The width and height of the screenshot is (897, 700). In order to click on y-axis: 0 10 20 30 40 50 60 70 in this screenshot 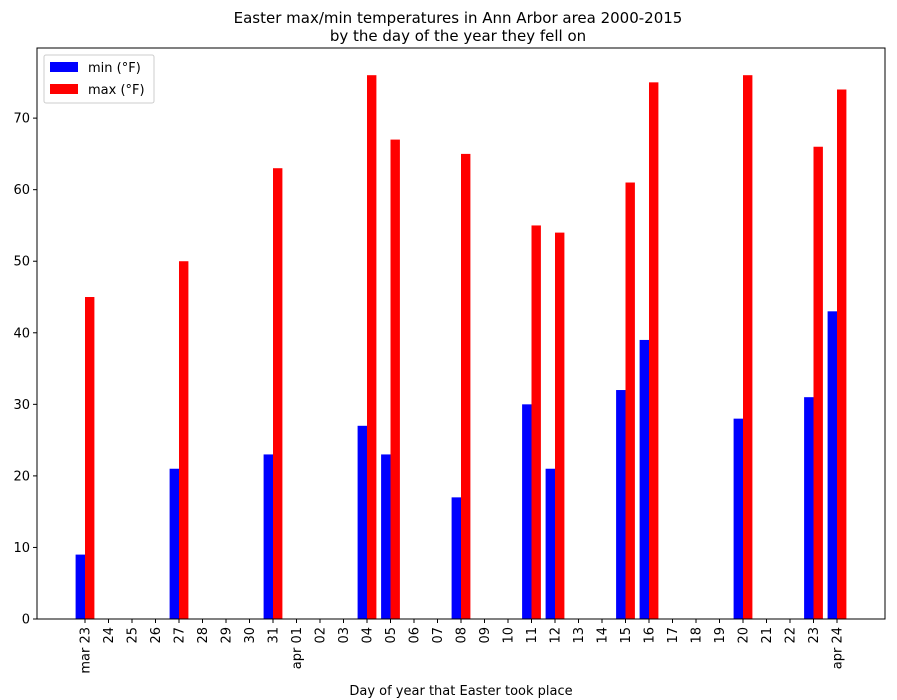, I will do `click(25, 370)`.